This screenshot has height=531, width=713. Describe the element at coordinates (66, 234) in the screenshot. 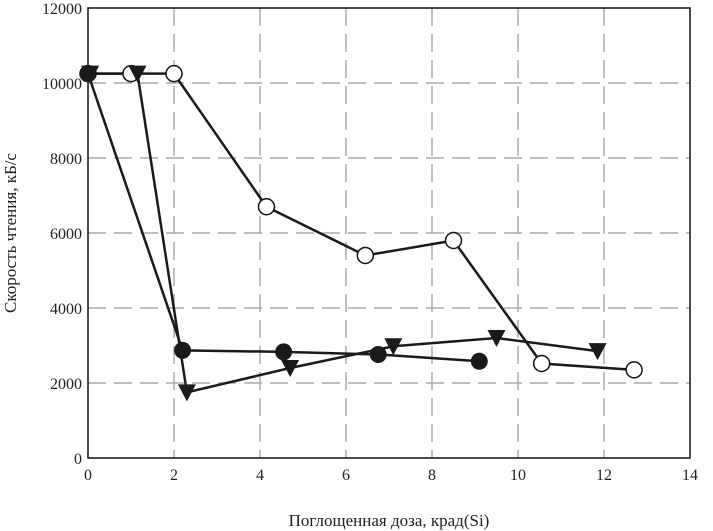

I see `y-tick-label: 6000` at that location.